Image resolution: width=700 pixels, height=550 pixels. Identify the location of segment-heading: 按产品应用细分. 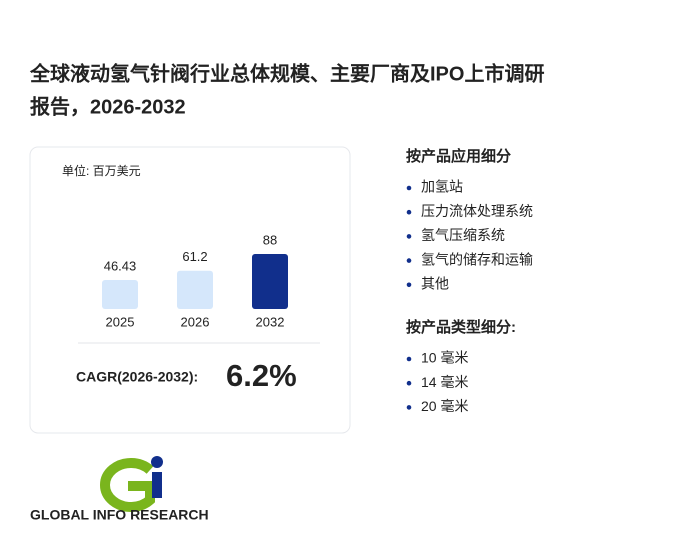
(458, 156).